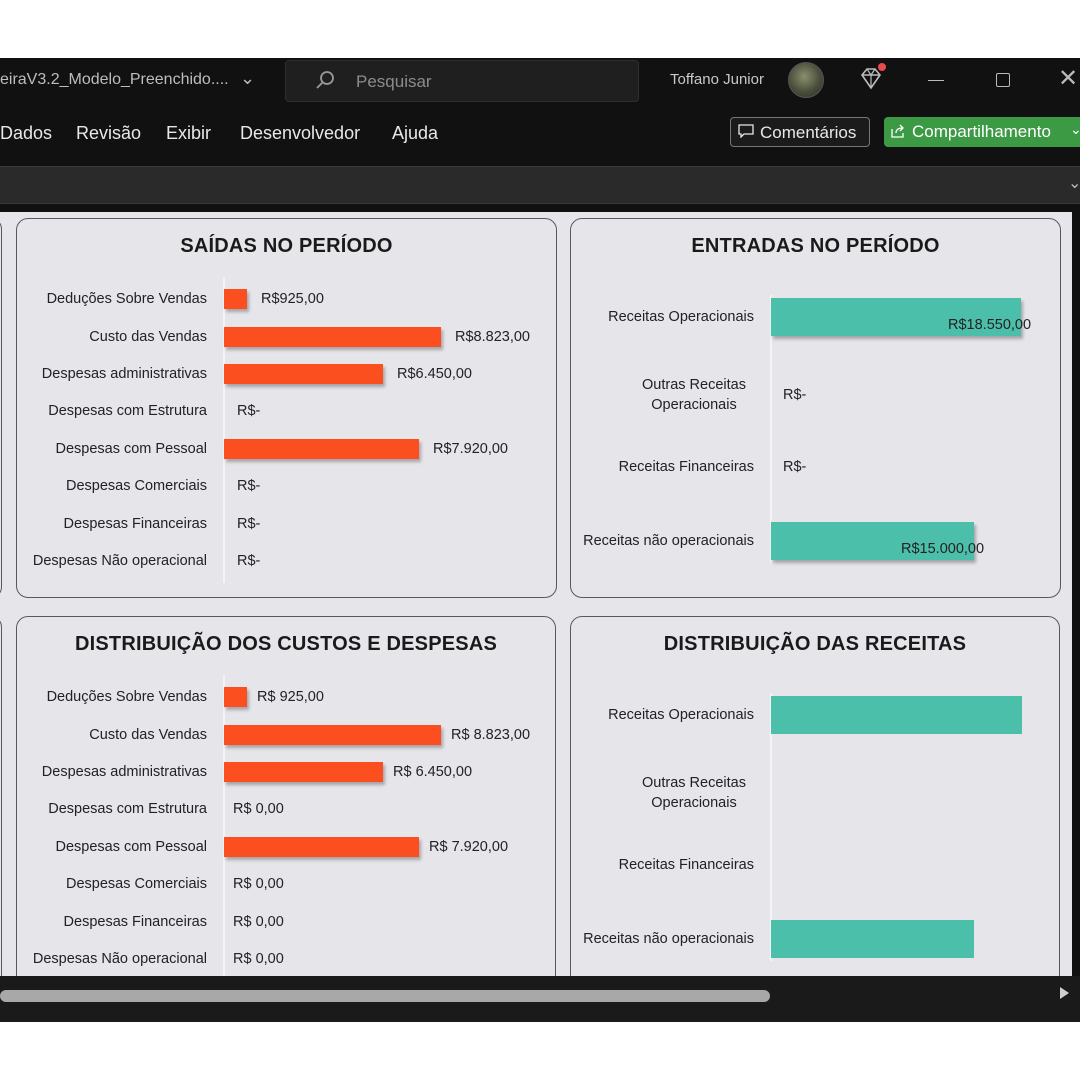  Describe the element at coordinates (1068, 78) in the screenshot. I see `close-icon: ✕` at that location.